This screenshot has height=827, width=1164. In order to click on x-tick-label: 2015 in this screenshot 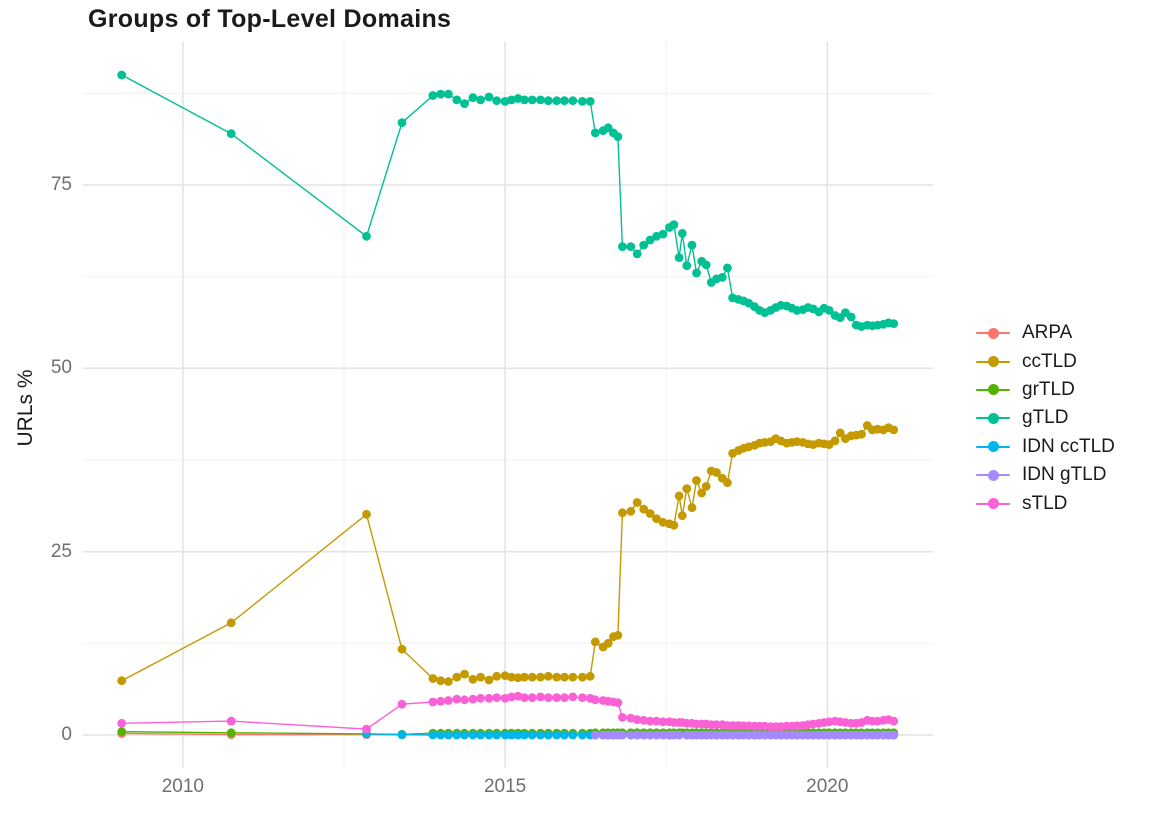, I will do `click(505, 786)`.